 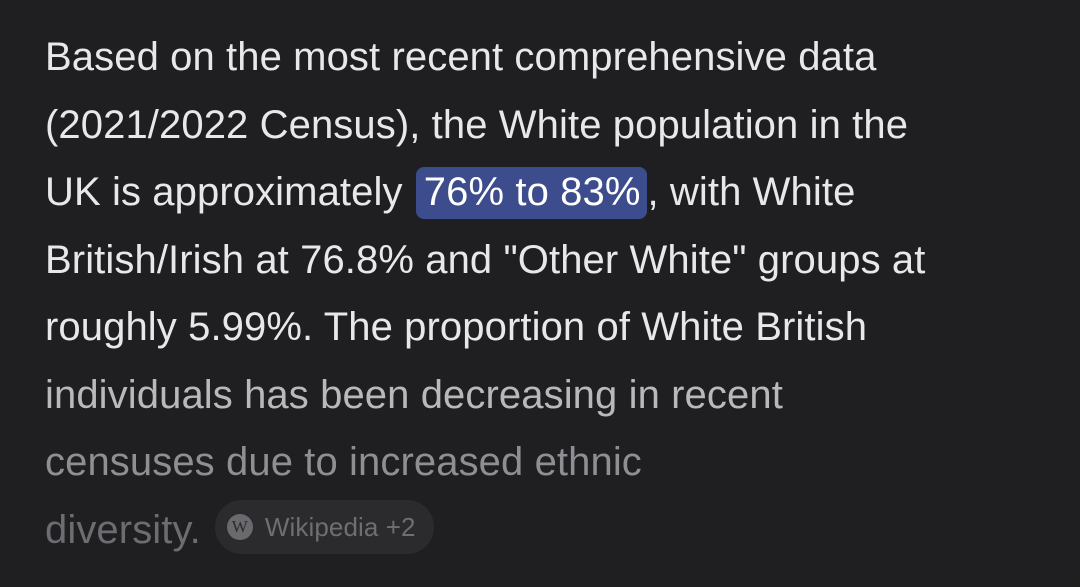 I want to click on source-chip: W Wikipedia +2, so click(x=324, y=526).